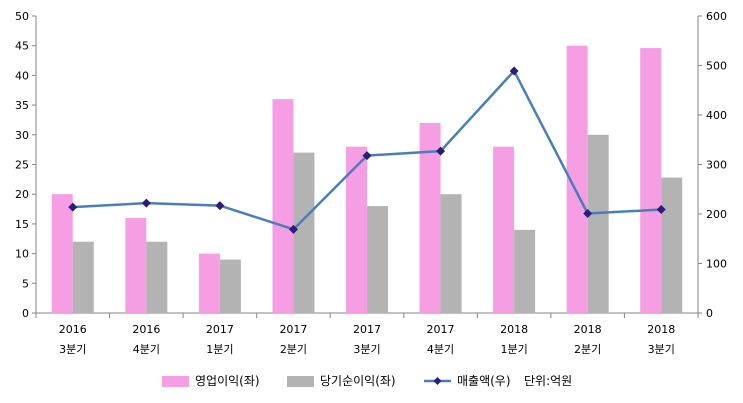 This screenshot has height=403, width=743. Describe the element at coordinates (716, 165) in the screenshot. I see `right-tick-label: 300` at that location.